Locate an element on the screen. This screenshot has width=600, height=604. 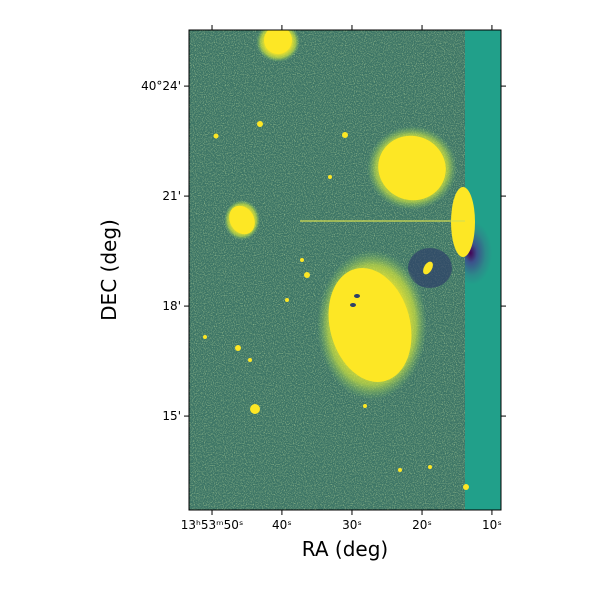
y-axis-label: DEC (deg) is located at coordinates (109, 270).